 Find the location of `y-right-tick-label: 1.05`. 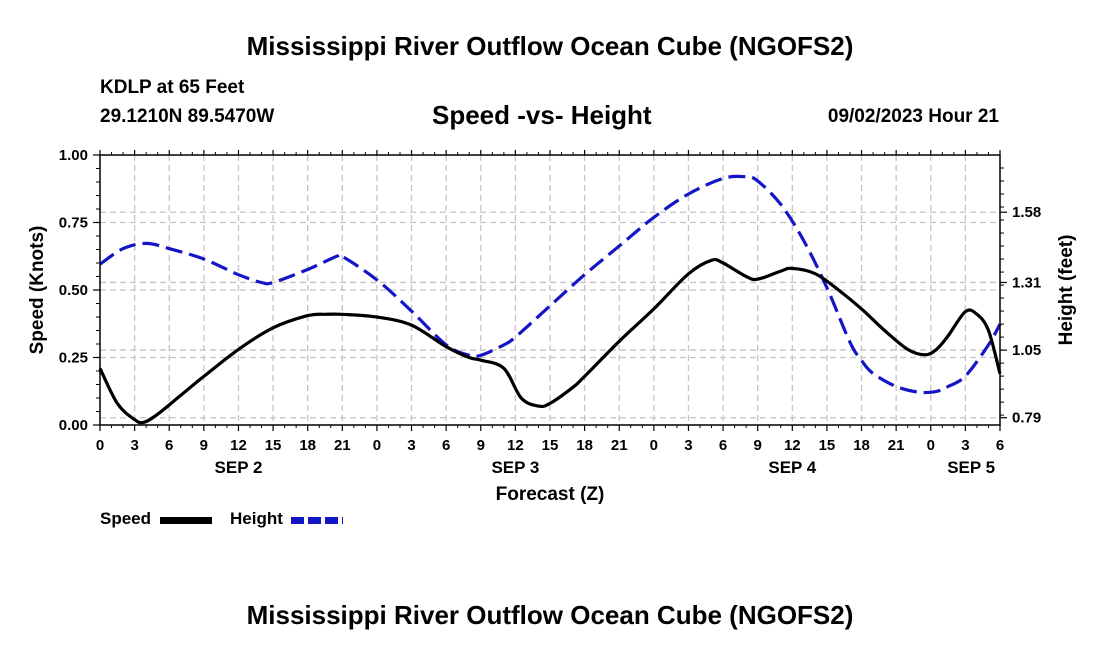

y-right-tick-label: 1.05 is located at coordinates (1026, 350).